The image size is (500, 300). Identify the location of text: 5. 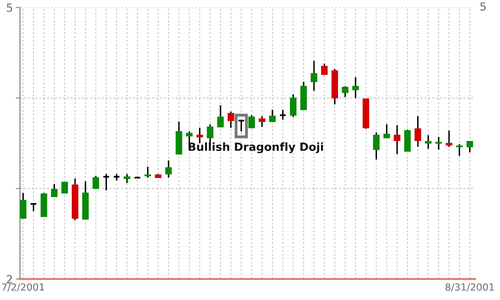
(483, 6).